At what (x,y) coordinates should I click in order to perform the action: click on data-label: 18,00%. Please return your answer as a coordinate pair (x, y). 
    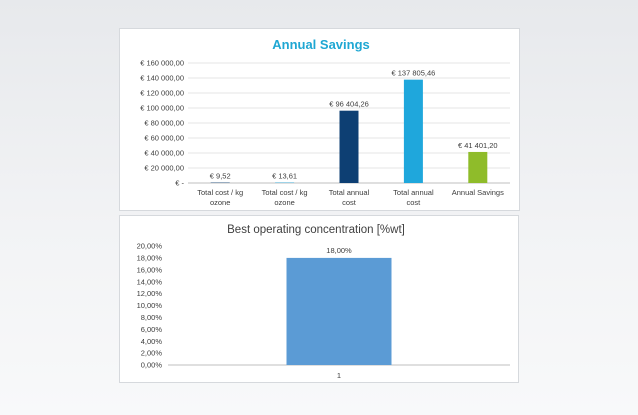
    Looking at the image, I should click on (339, 250).